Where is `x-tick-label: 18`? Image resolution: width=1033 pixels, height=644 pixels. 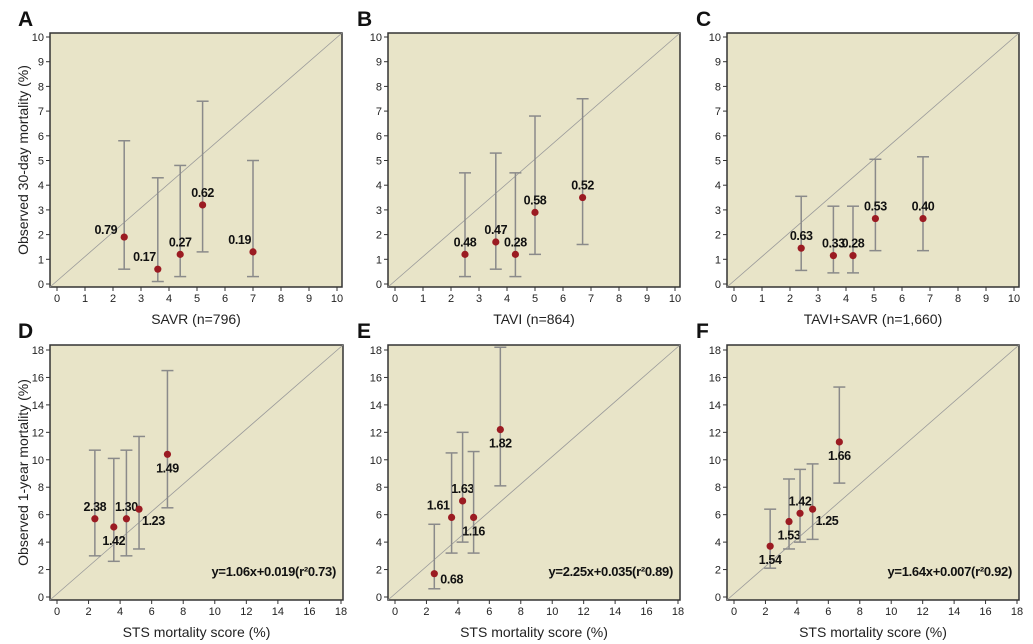
x-tick-label: 18 is located at coordinates (1017, 612).